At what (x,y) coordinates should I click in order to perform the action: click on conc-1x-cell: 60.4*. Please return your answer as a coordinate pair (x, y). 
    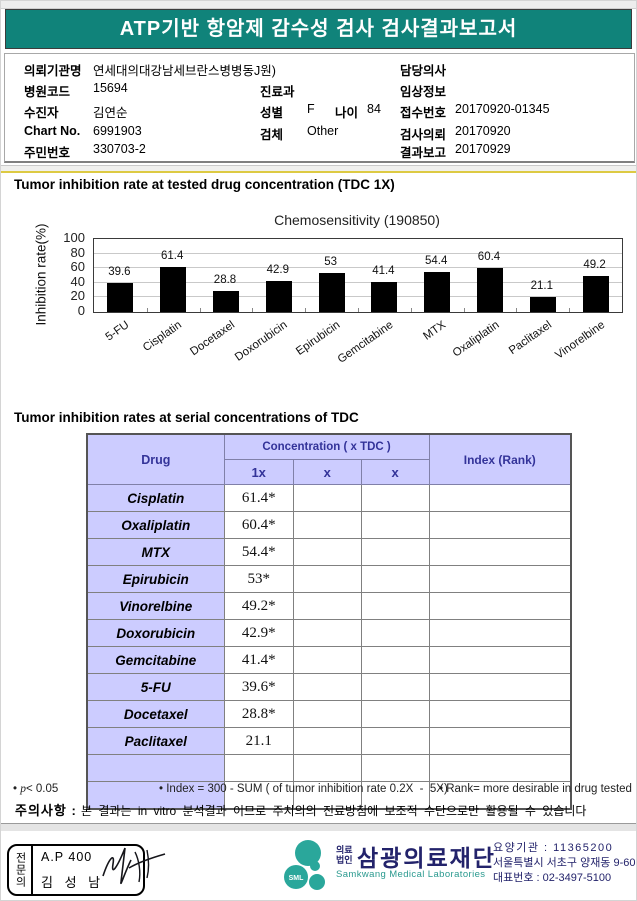
    Looking at the image, I should click on (258, 525).